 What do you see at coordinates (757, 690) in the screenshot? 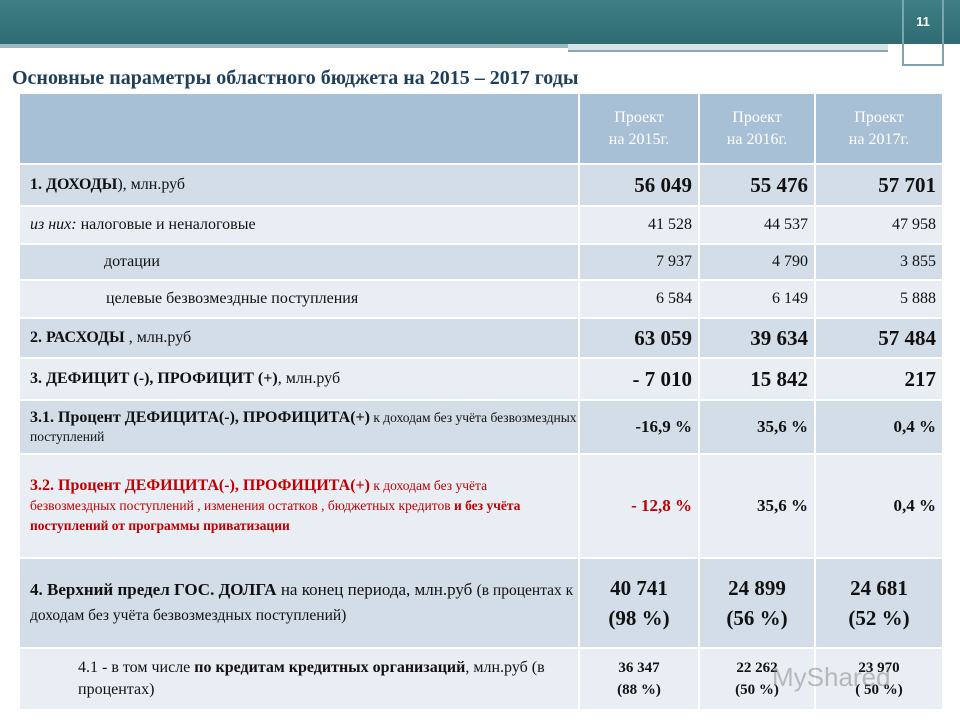
I see `credit-percent: (50 %)` at bounding box center [757, 690].